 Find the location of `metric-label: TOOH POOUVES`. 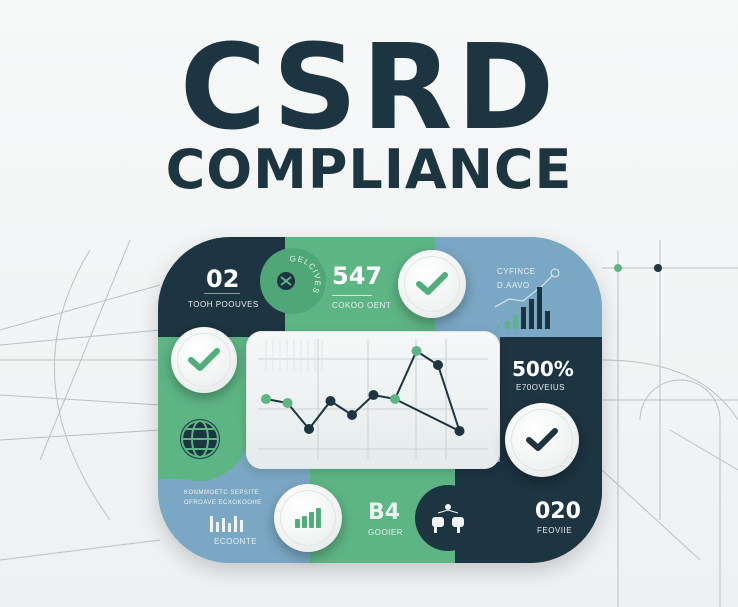

metric-label: TOOH POOUVES is located at coordinates (223, 304).